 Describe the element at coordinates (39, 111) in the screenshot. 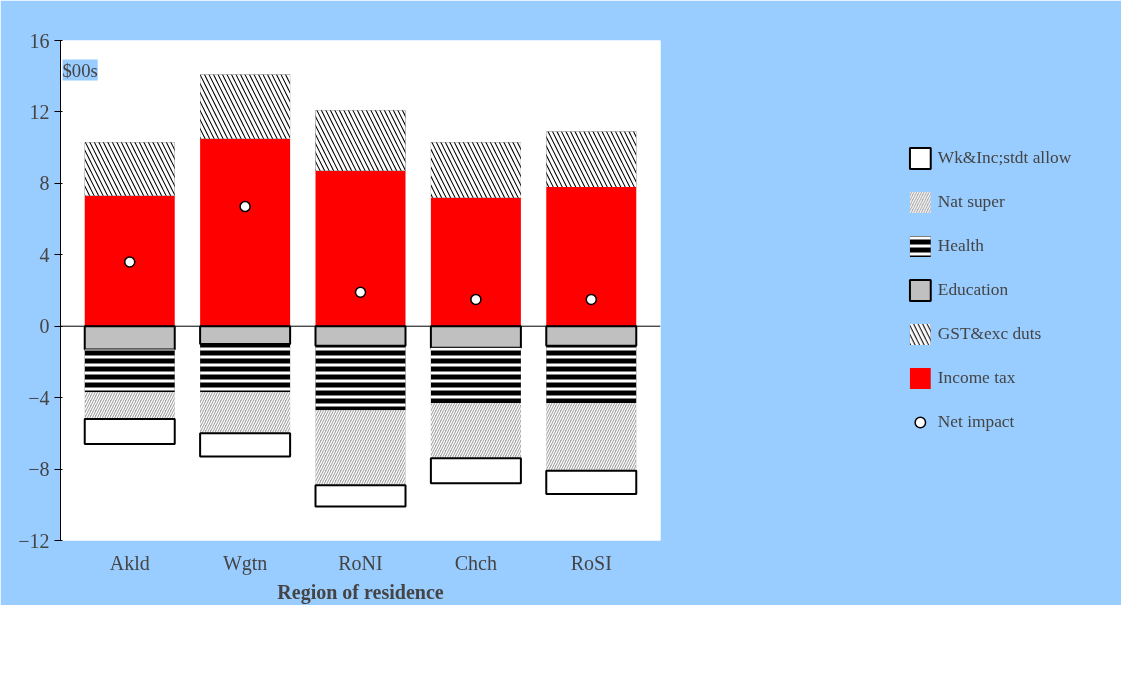

I see `y-tick-label: 12` at that location.